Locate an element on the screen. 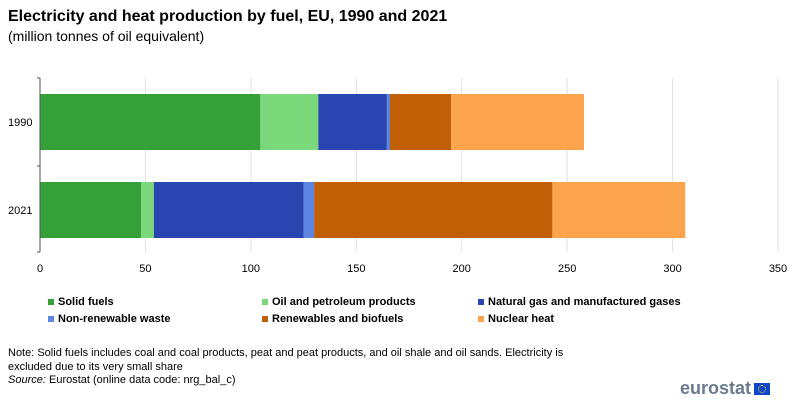 This screenshot has width=800, height=415. legend-label: Nuclear heat is located at coordinates (521, 319).